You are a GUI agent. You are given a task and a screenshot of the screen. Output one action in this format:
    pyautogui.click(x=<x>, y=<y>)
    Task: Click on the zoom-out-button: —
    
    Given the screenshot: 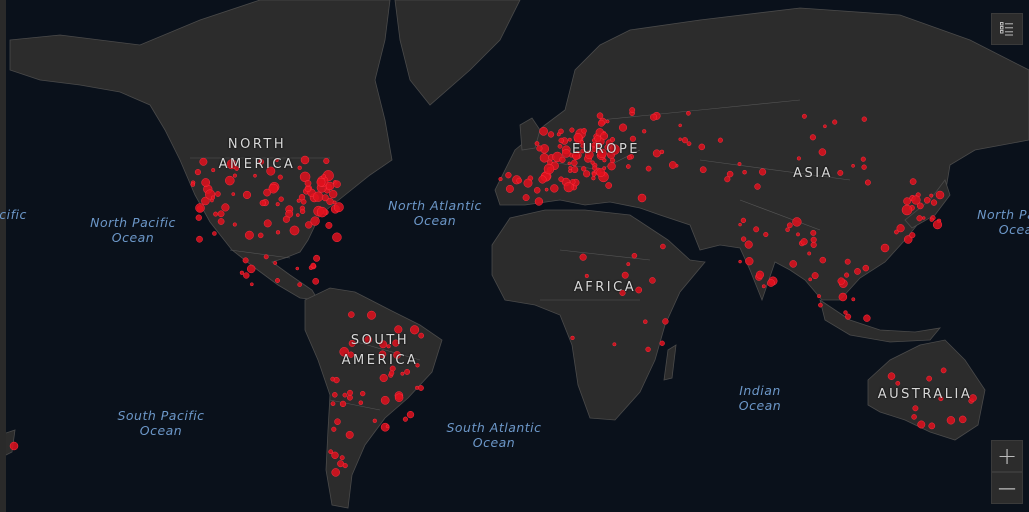 What is the action you would take?
    pyautogui.click(x=1007, y=488)
    